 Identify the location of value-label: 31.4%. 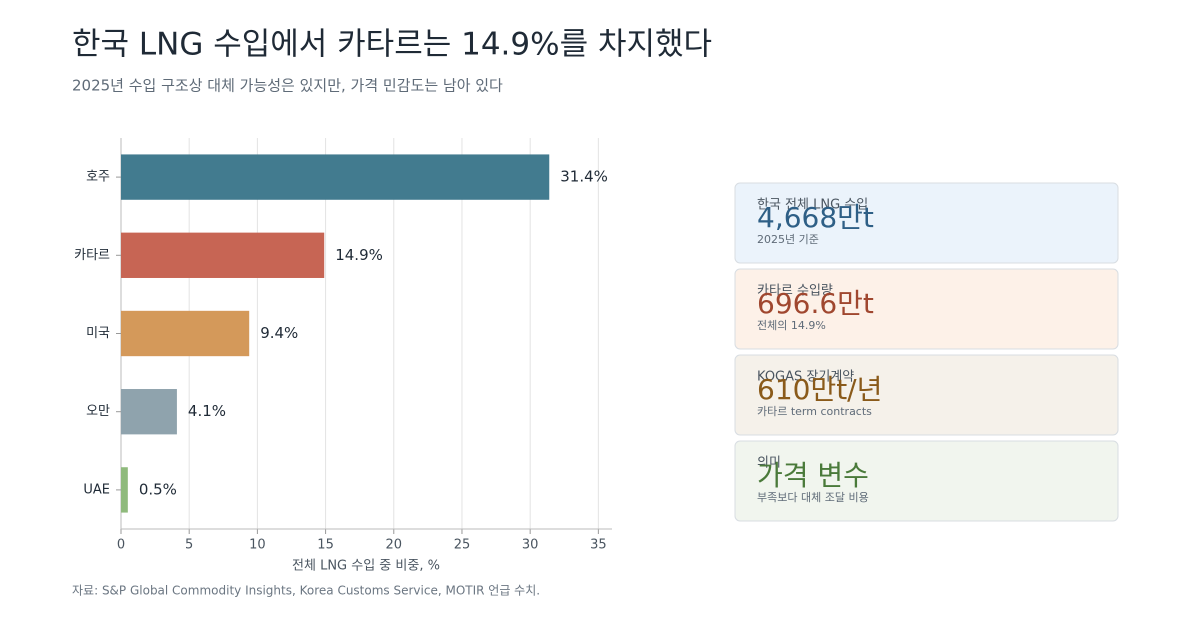
(584, 177).